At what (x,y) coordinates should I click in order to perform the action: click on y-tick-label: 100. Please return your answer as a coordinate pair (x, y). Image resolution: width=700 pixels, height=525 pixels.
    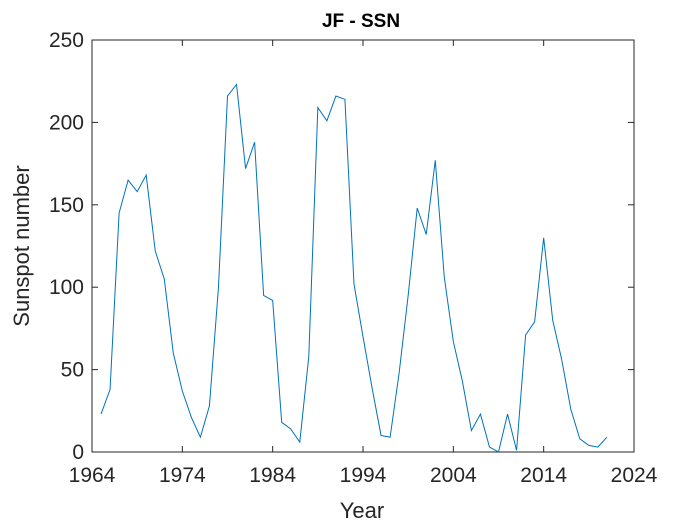
    Looking at the image, I should click on (66, 287).